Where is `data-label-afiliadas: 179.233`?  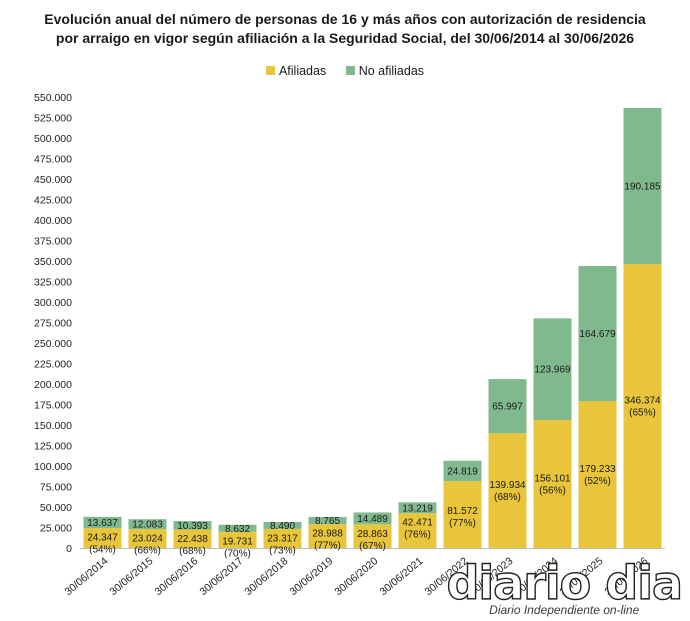 data-label-afiliadas: 179.233 is located at coordinates (597, 469).